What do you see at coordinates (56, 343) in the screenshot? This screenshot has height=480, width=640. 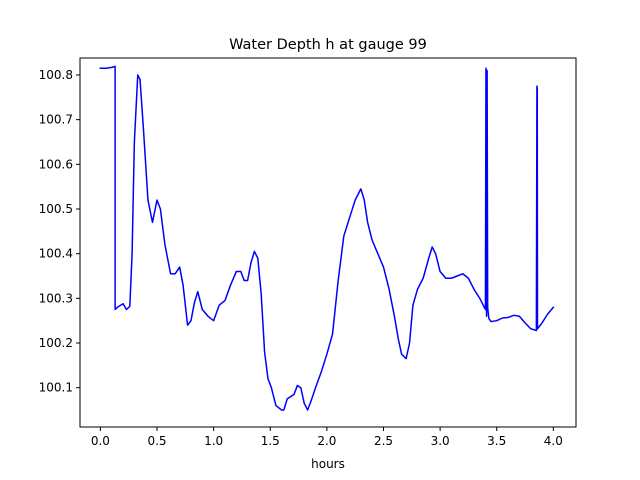 I see `y-tick-label: 100.2` at bounding box center [56, 343].